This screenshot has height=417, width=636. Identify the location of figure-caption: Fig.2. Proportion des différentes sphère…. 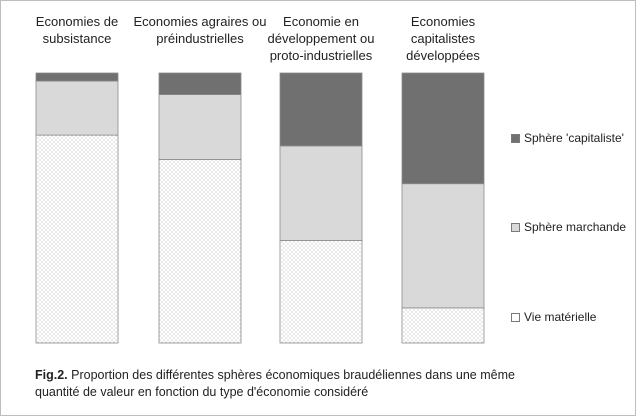
(295, 384).